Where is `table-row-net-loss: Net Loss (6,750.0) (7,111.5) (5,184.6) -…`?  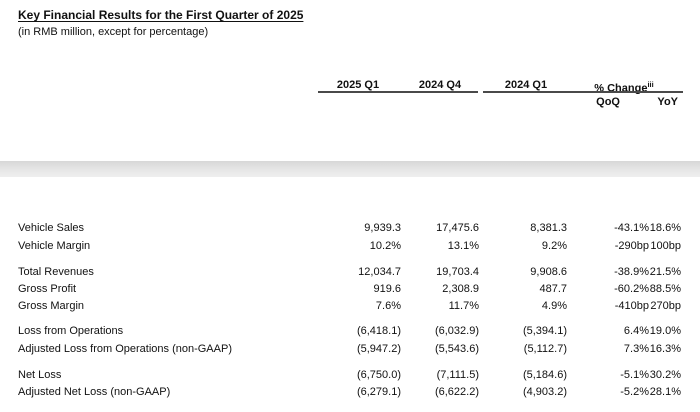
table-row-net-loss: Net Loss (6,750.0) (7,111.5) (5,184.6) -… is located at coordinates (350, 376).